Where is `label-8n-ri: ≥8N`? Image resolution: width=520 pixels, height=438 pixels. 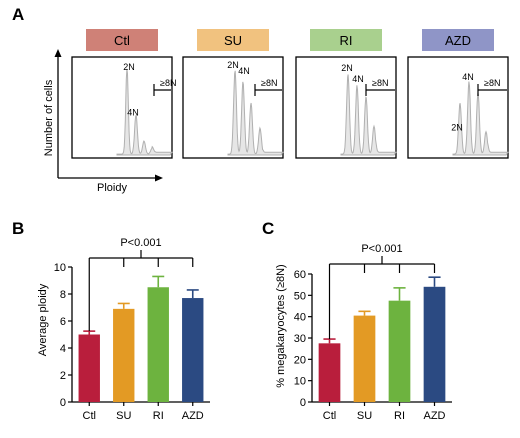
label-8n-ri: ≥8N is located at coordinates (380, 83).